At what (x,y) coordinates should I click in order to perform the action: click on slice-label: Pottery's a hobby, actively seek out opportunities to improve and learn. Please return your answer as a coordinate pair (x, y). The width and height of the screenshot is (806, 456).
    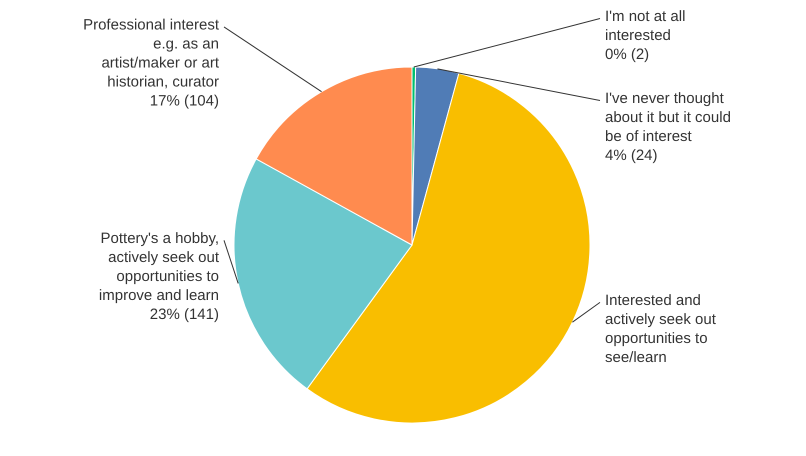
    Looking at the image, I should click on (159, 267).